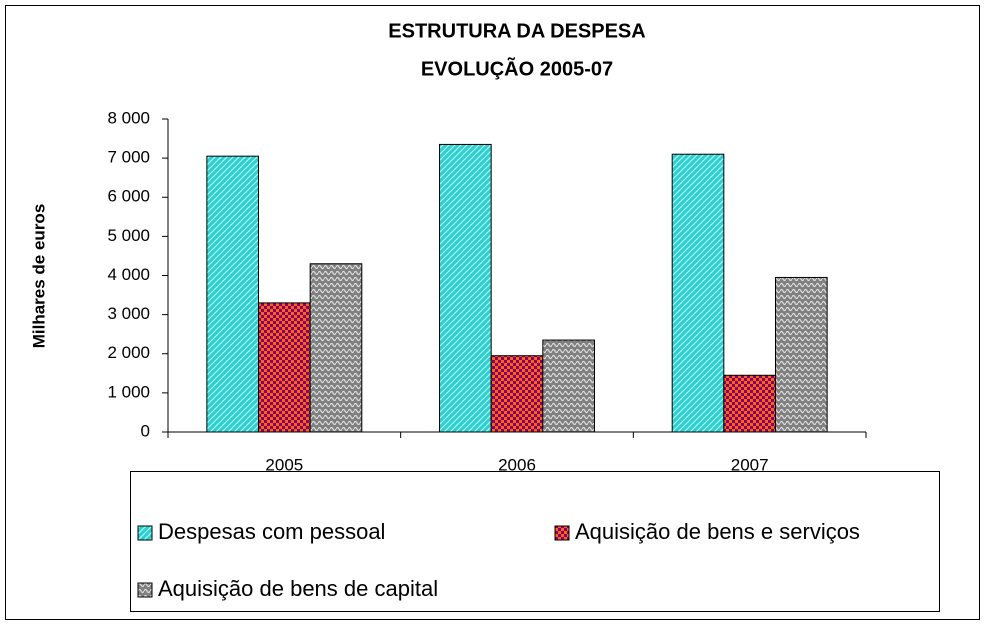 Image resolution: width=986 pixels, height=626 pixels. Describe the element at coordinates (750, 464) in the screenshot. I see `x-tick-label: 2007` at that location.